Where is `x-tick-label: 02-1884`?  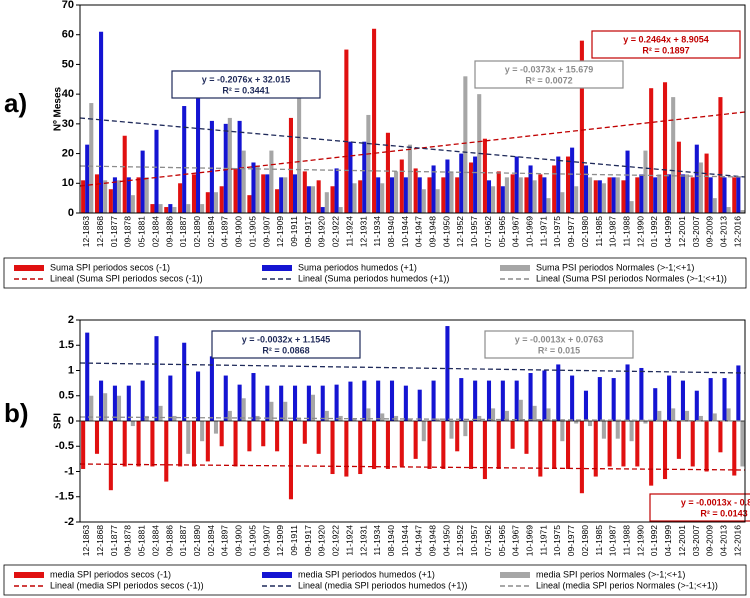
x-tick-label: 02-1884 is located at coordinates (155, 231).